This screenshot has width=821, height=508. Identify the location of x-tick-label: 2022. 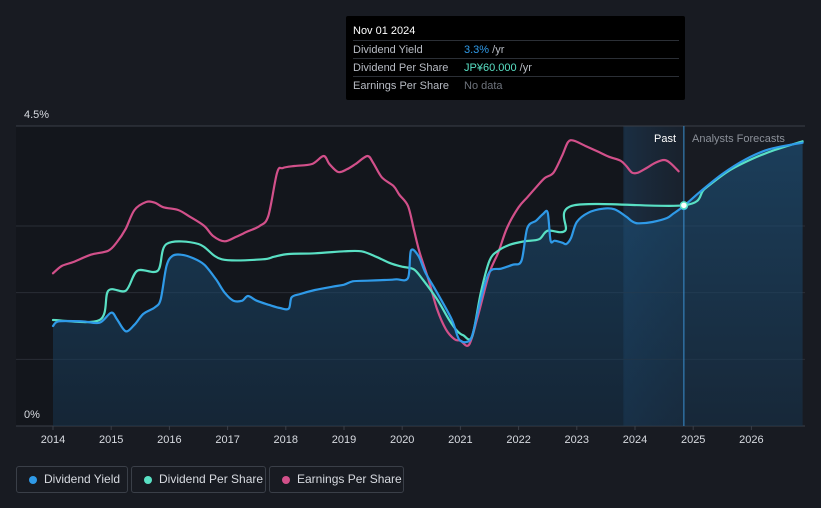
(518, 440).